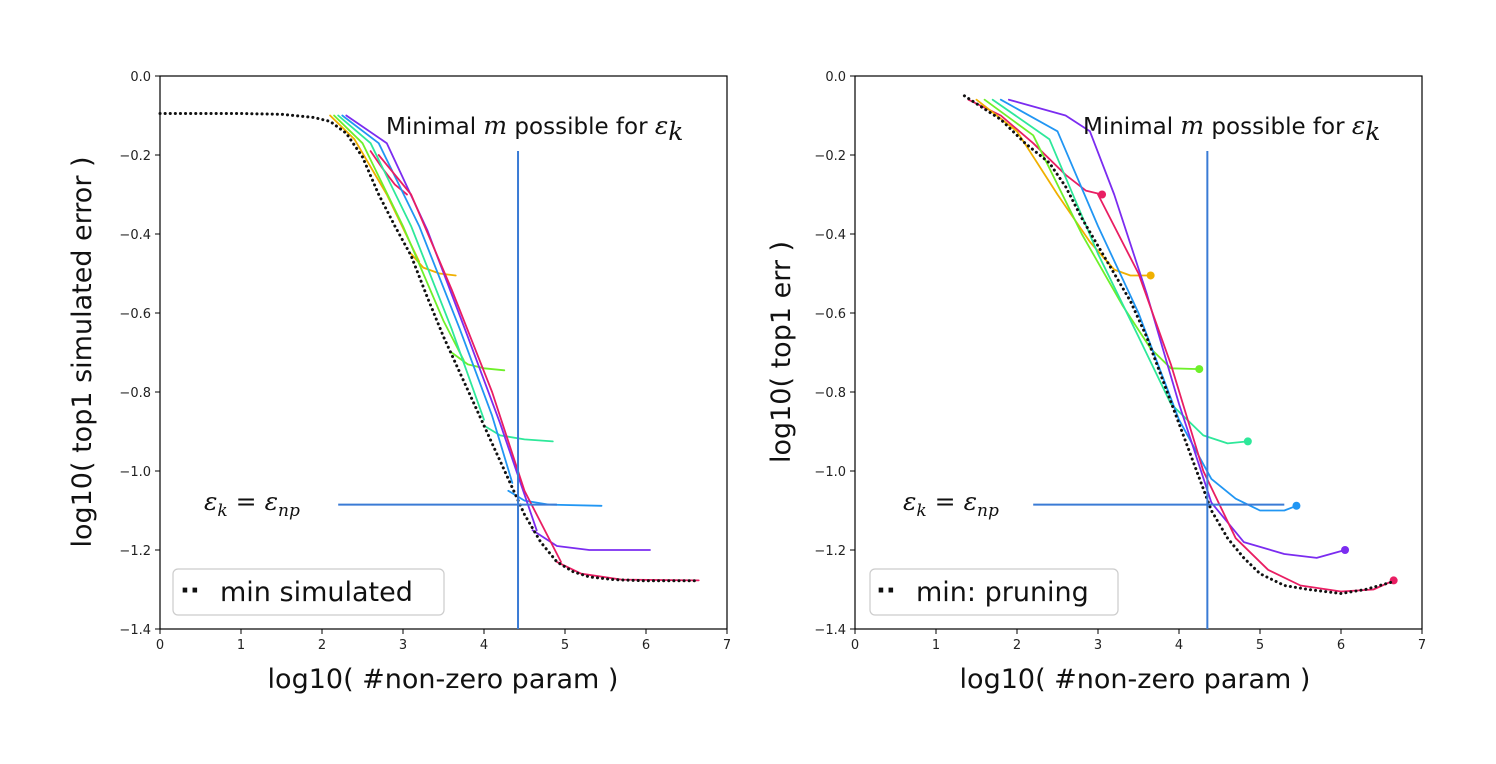 This screenshot has height=764, width=1496. What do you see at coordinates (135, 156) in the screenshot?
I see `left-y-tick-label: −0.2` at bounding box center [135, 156].